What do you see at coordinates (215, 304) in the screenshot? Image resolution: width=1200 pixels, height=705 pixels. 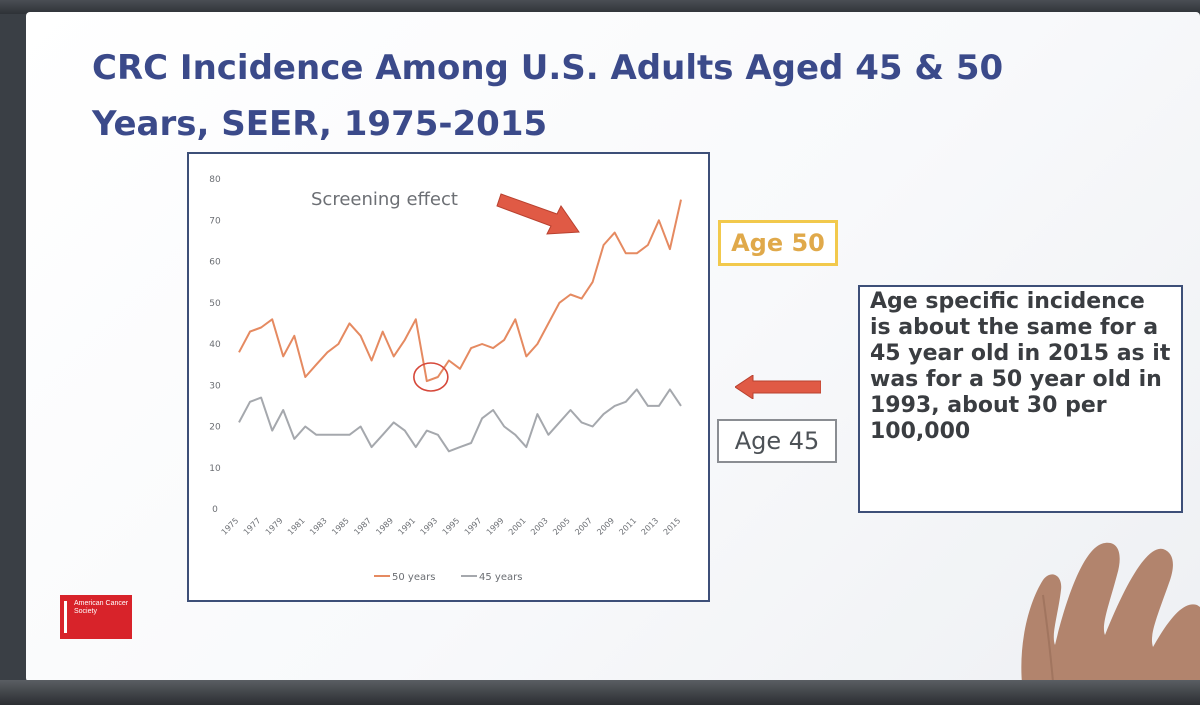 I see `y-tick-label: 50` at bounding box center [215, 304].